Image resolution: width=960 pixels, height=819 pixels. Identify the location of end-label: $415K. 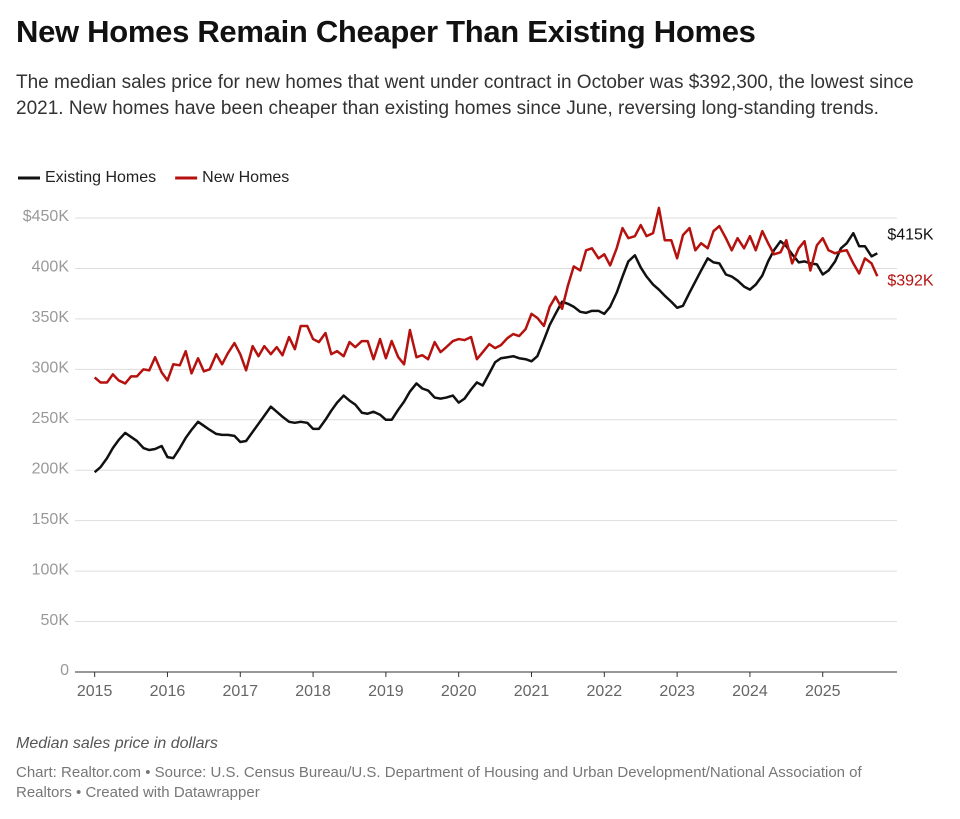
(910, 235).